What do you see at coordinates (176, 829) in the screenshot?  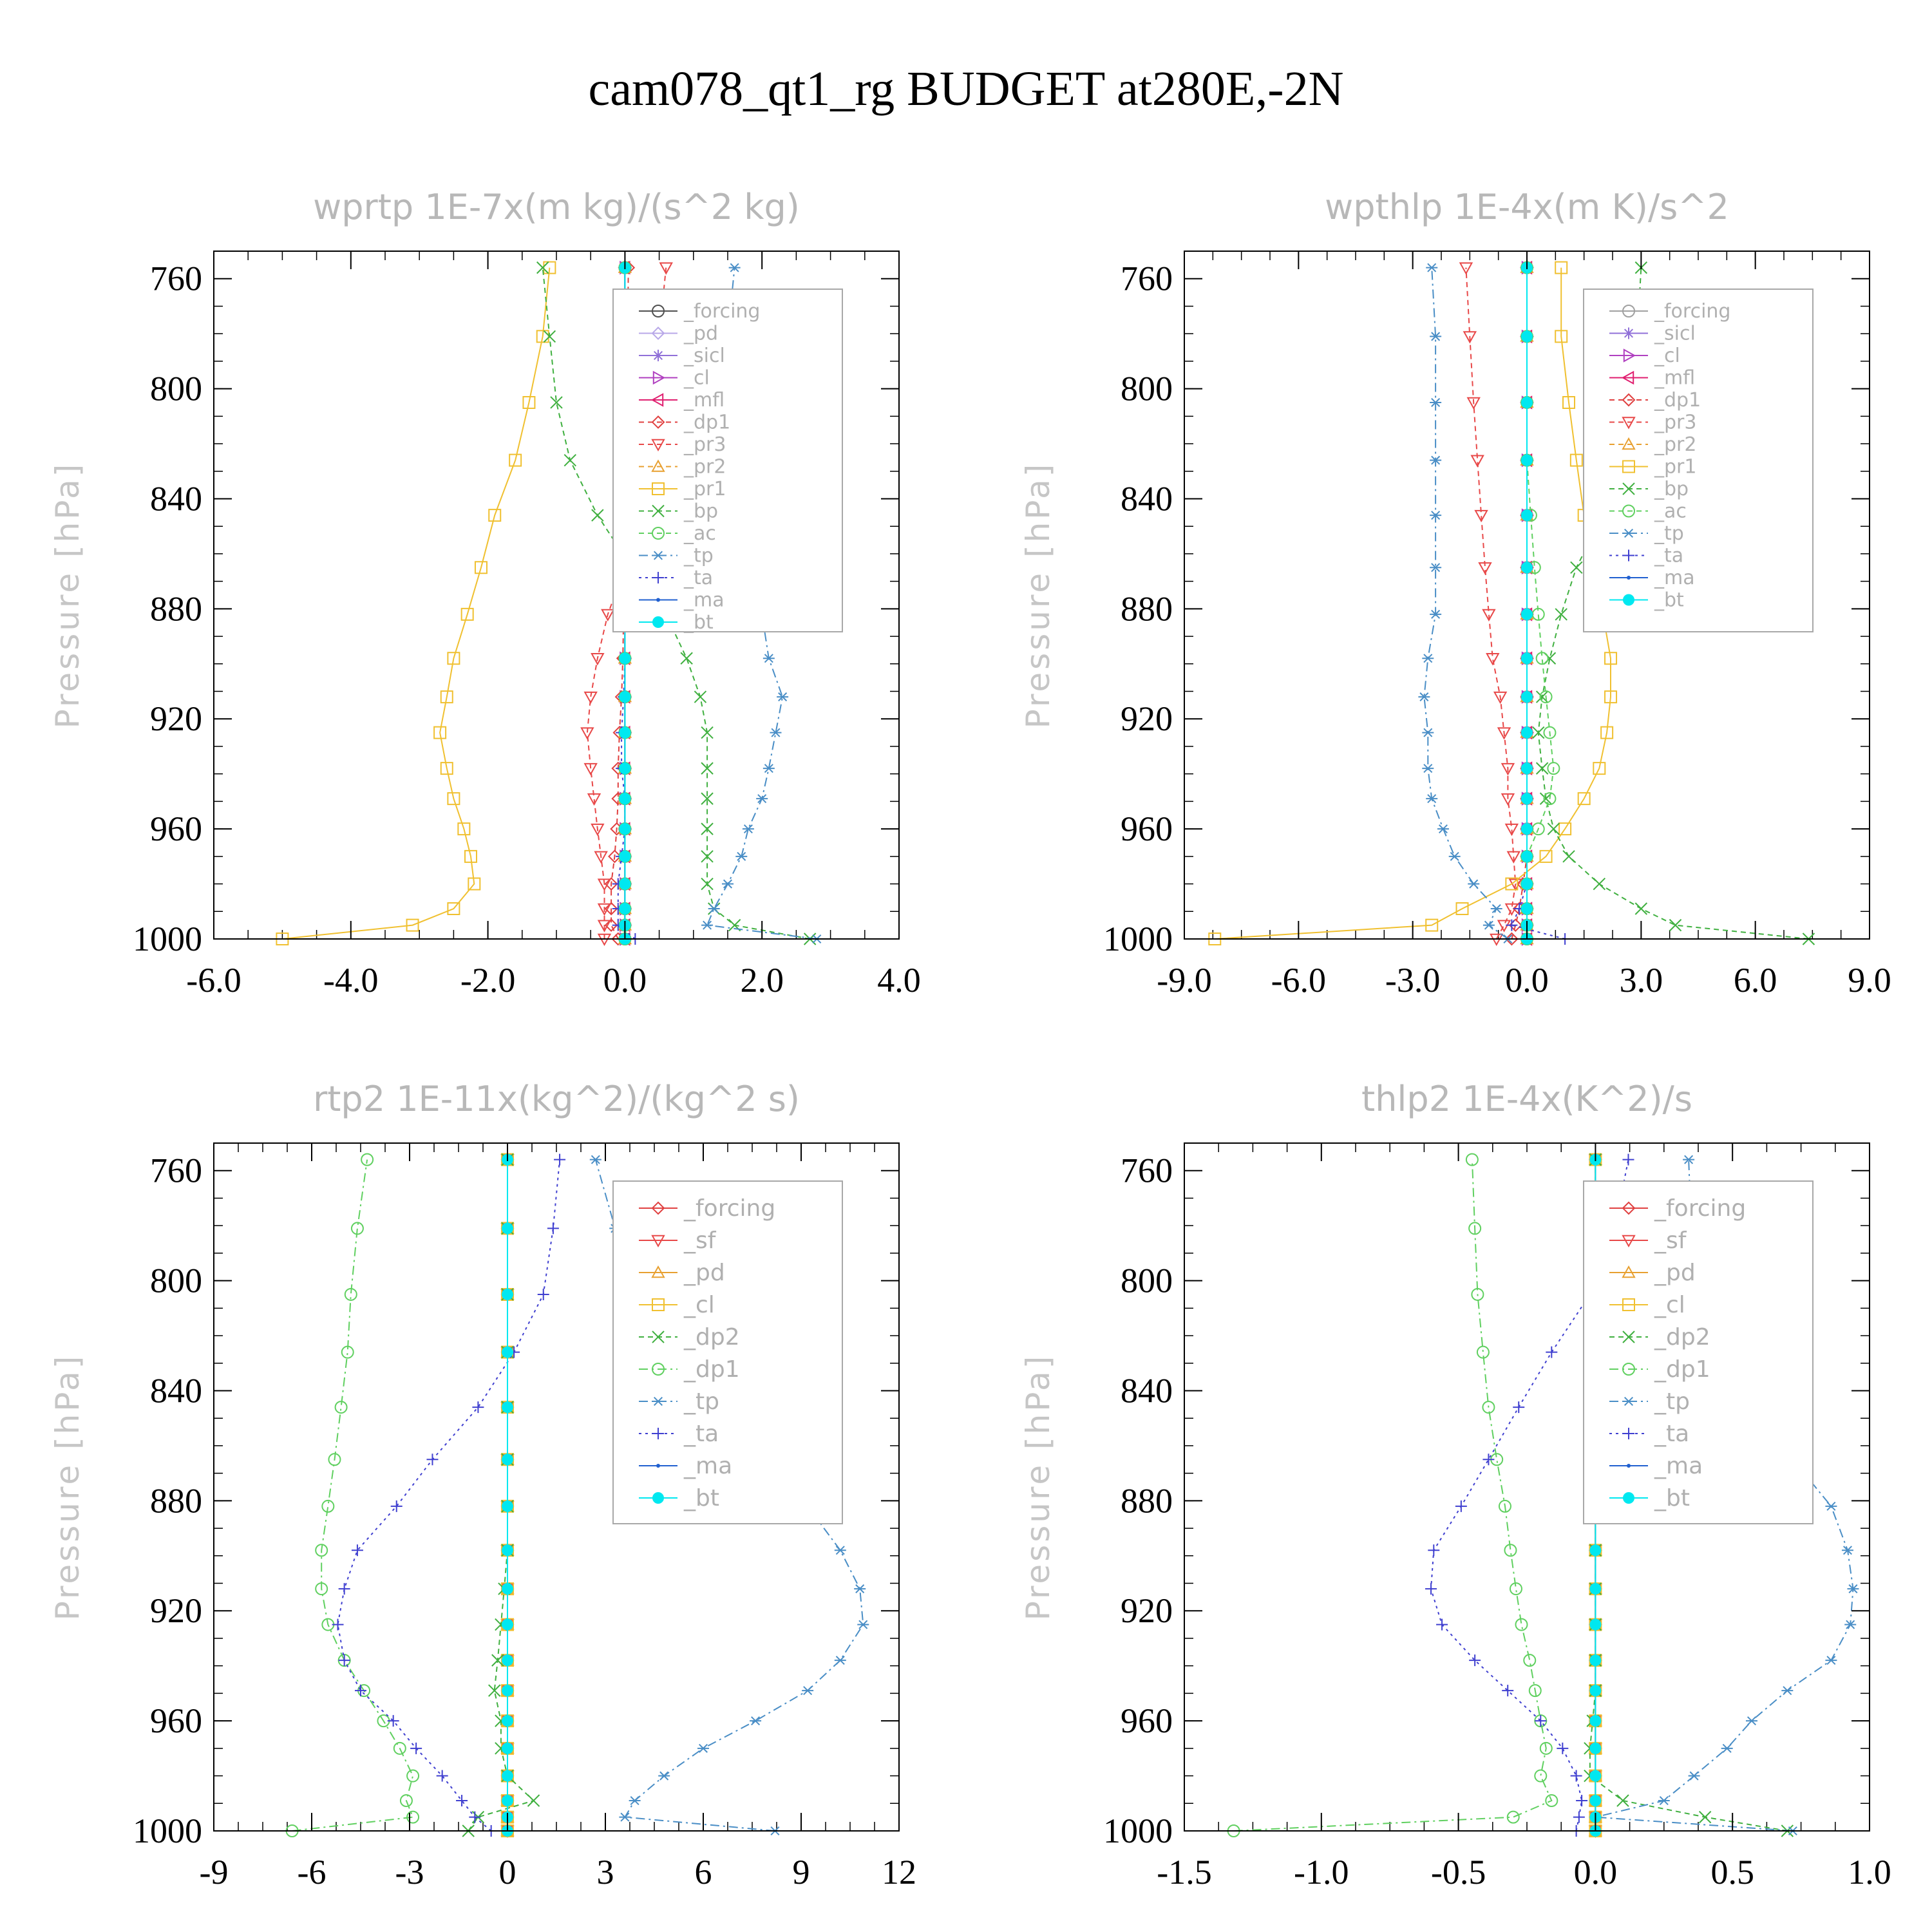 I see `y-tick-label: 960` at bounding box center [176, 829].